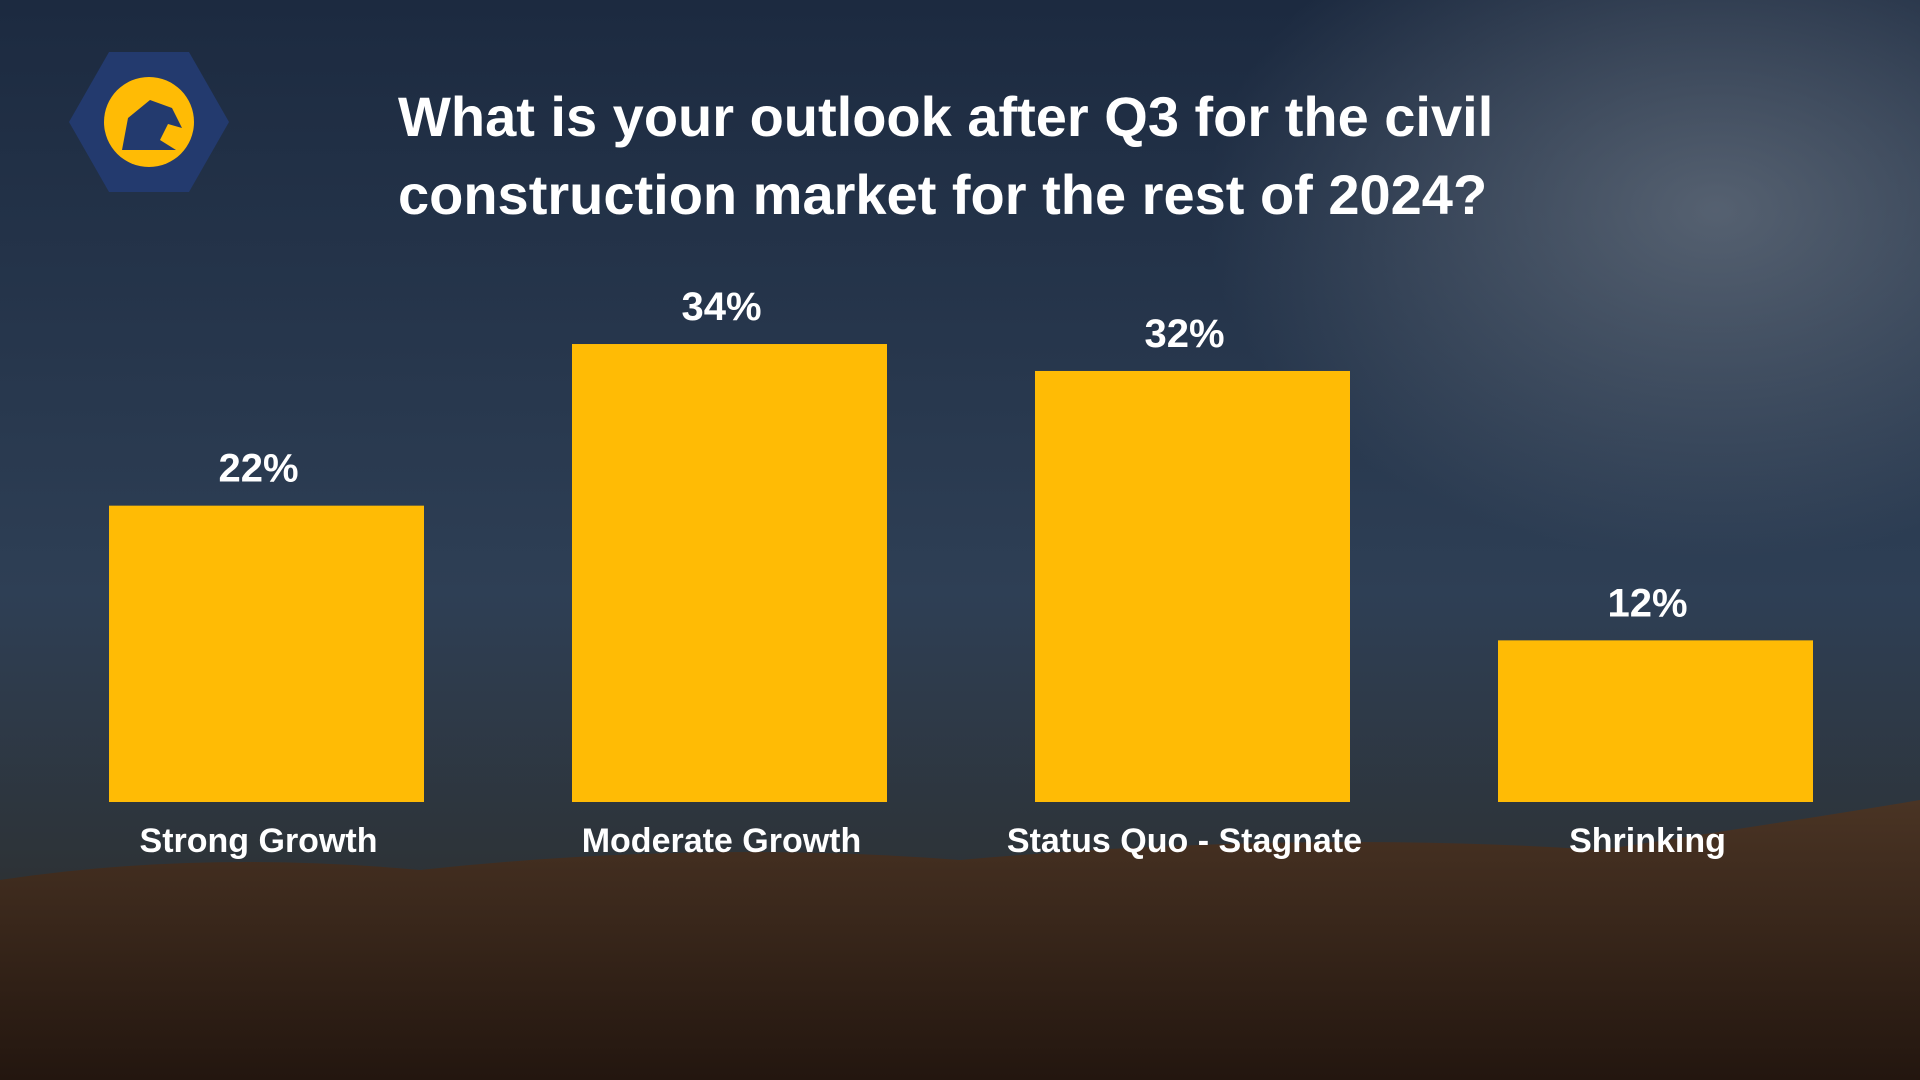  What do you see at coordinates (258, 469) in the screenshot?
I see `value-label: 22%` at bounding box center [258, 469].